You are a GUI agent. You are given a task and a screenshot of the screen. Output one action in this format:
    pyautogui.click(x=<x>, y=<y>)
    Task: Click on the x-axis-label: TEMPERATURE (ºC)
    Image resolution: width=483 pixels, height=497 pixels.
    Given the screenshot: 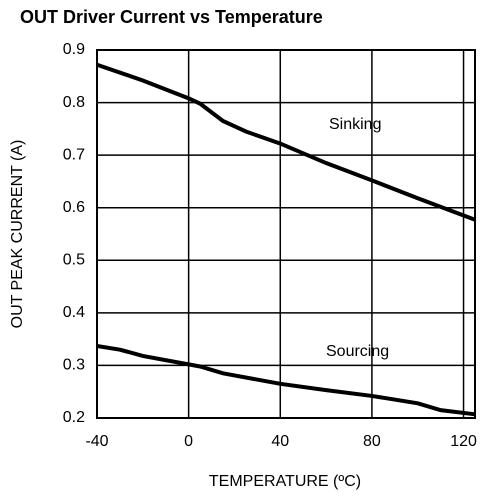 What is the action you would take?
    pyautogui.click(x=285, y=481)
    